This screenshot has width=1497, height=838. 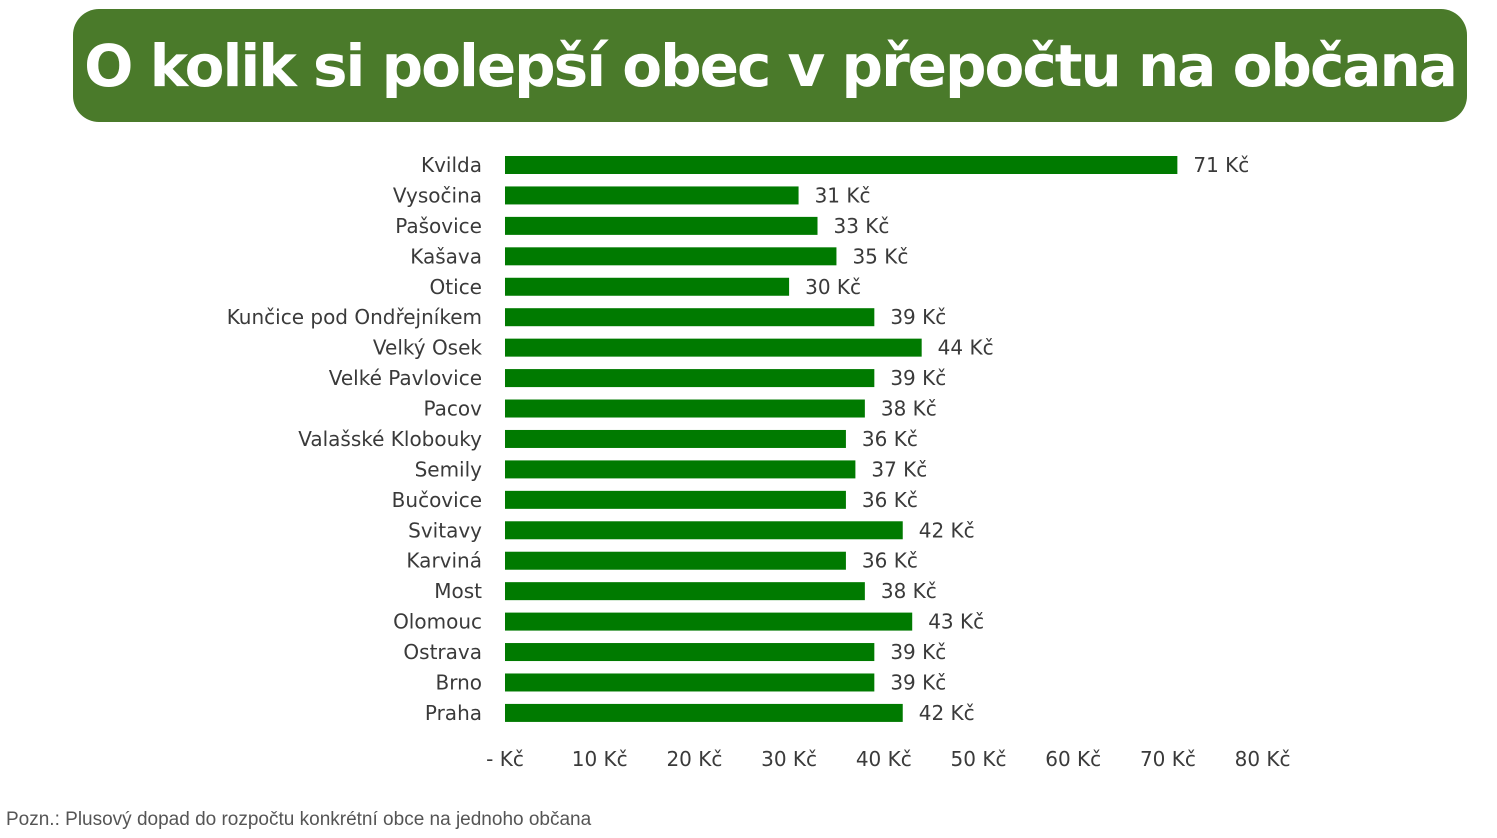 What do you see at coordinates (354, 317) in the screenshot?
I see `category-label: Kunčice pod Ondřejníkem` at bounding box center [354, 317].